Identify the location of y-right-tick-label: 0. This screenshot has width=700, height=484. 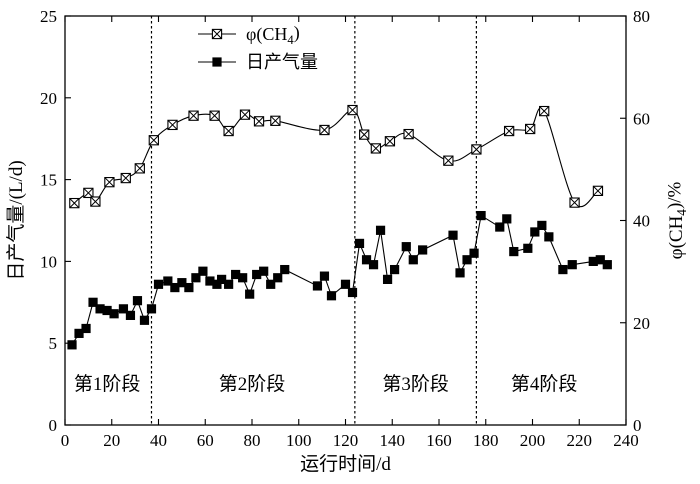
(637, 425).